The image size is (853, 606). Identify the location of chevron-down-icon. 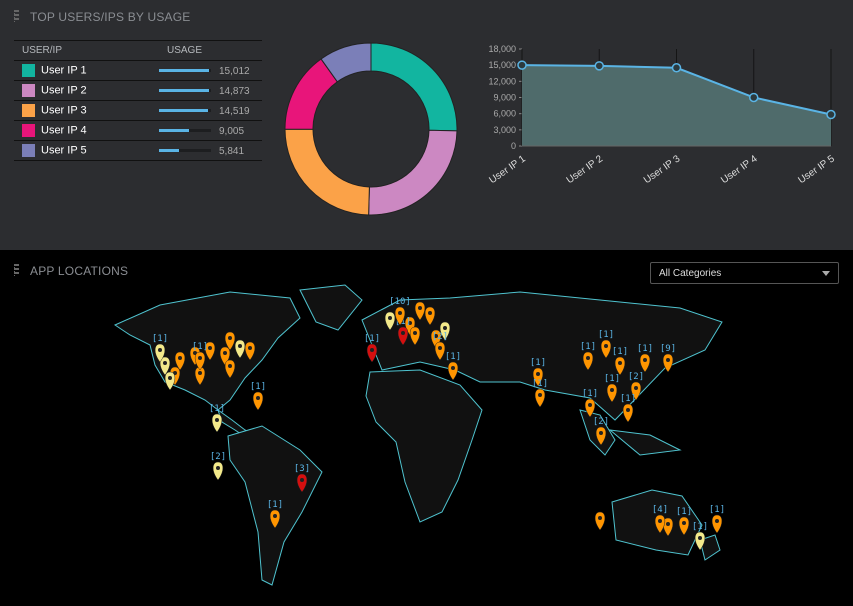
(826, 273).